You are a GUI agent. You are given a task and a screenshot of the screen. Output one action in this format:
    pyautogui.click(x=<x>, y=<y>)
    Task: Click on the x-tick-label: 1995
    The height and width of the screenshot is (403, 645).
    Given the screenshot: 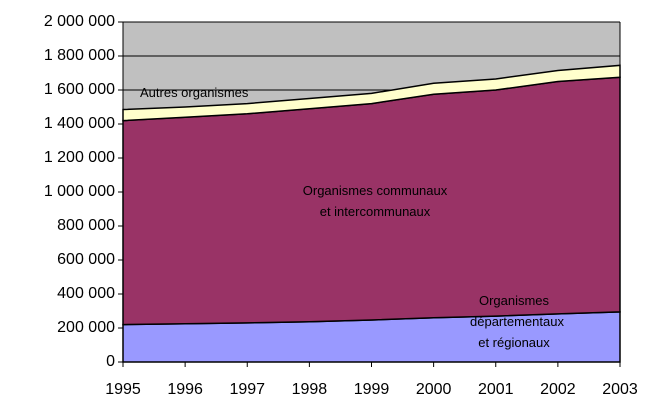 What is the action you would take?
    pyautogui.click(x=123, y=389)
    